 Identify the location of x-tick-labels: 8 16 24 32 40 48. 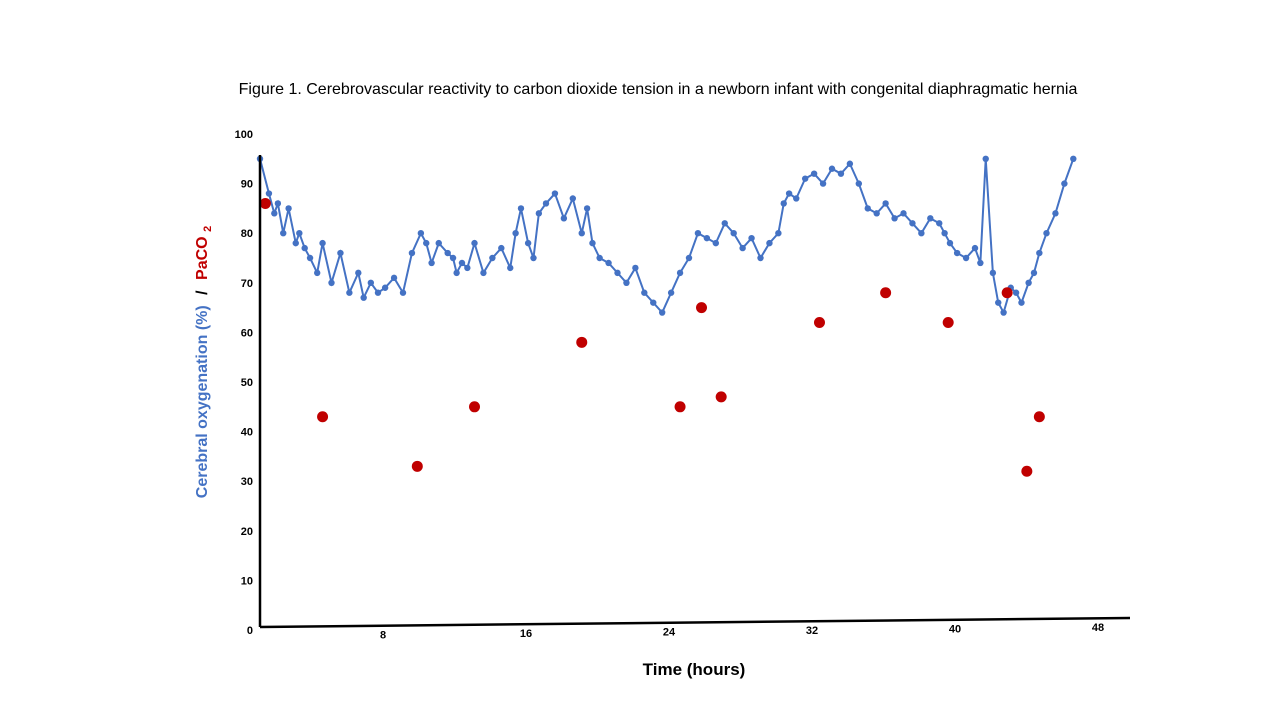
(742, 631).